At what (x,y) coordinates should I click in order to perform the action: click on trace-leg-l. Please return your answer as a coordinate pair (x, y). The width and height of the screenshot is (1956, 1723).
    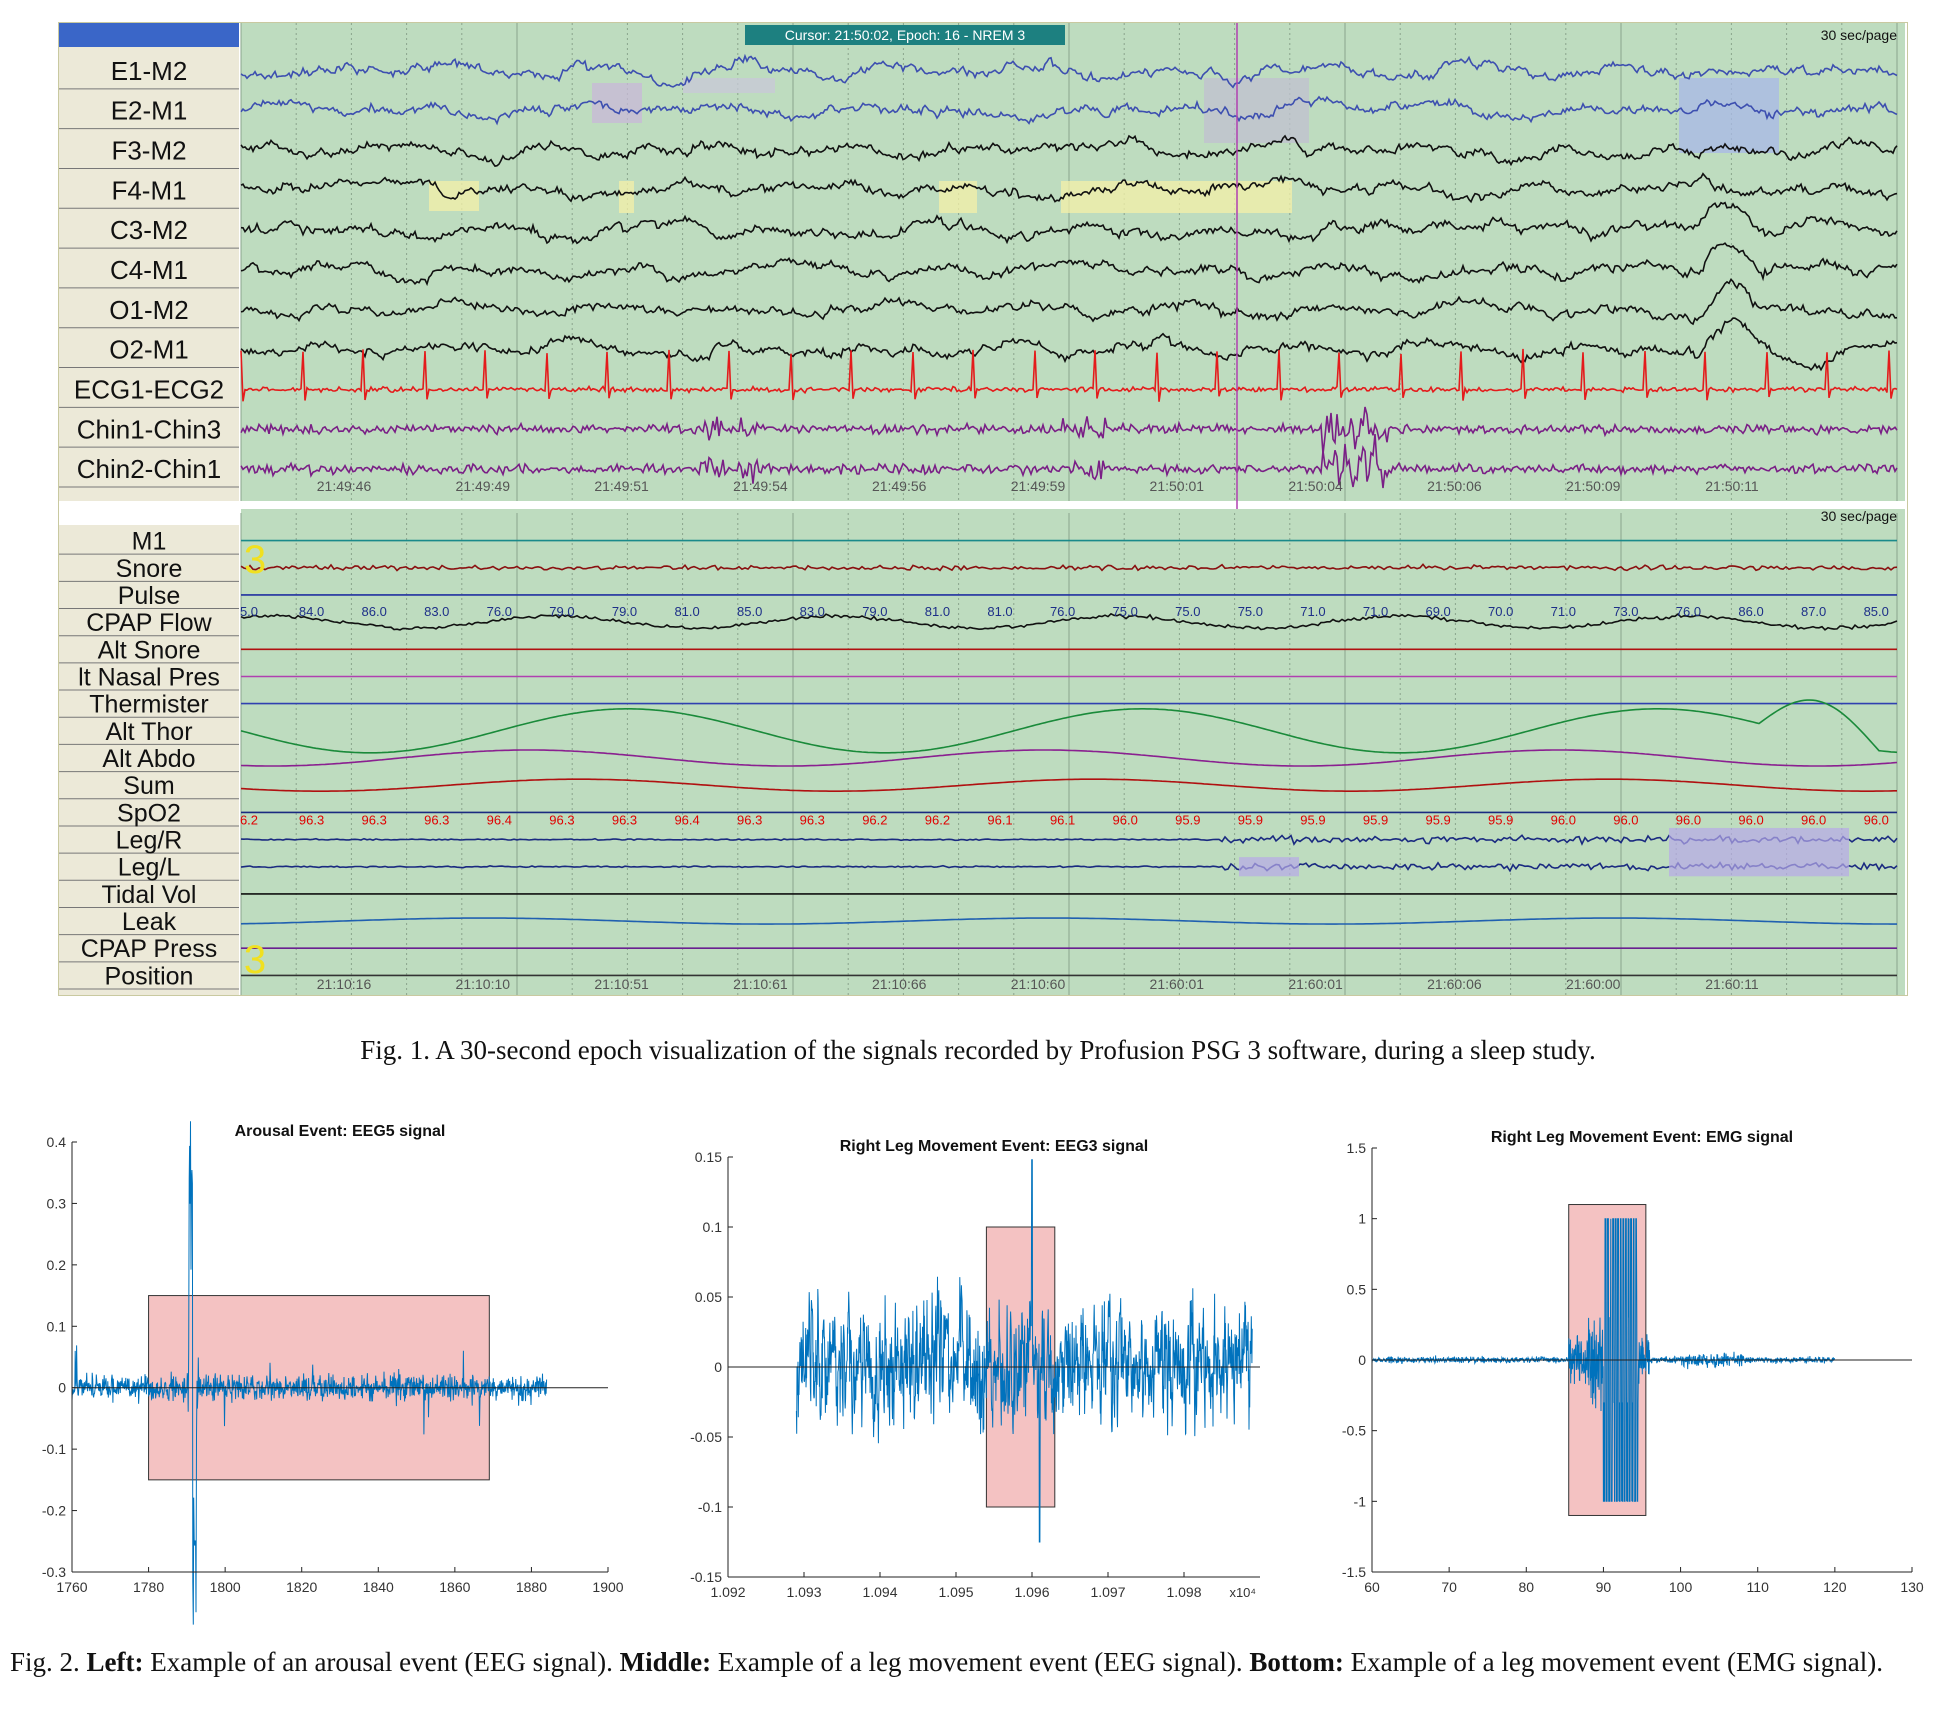
    Looking at the image, I should click on (1069, 867).